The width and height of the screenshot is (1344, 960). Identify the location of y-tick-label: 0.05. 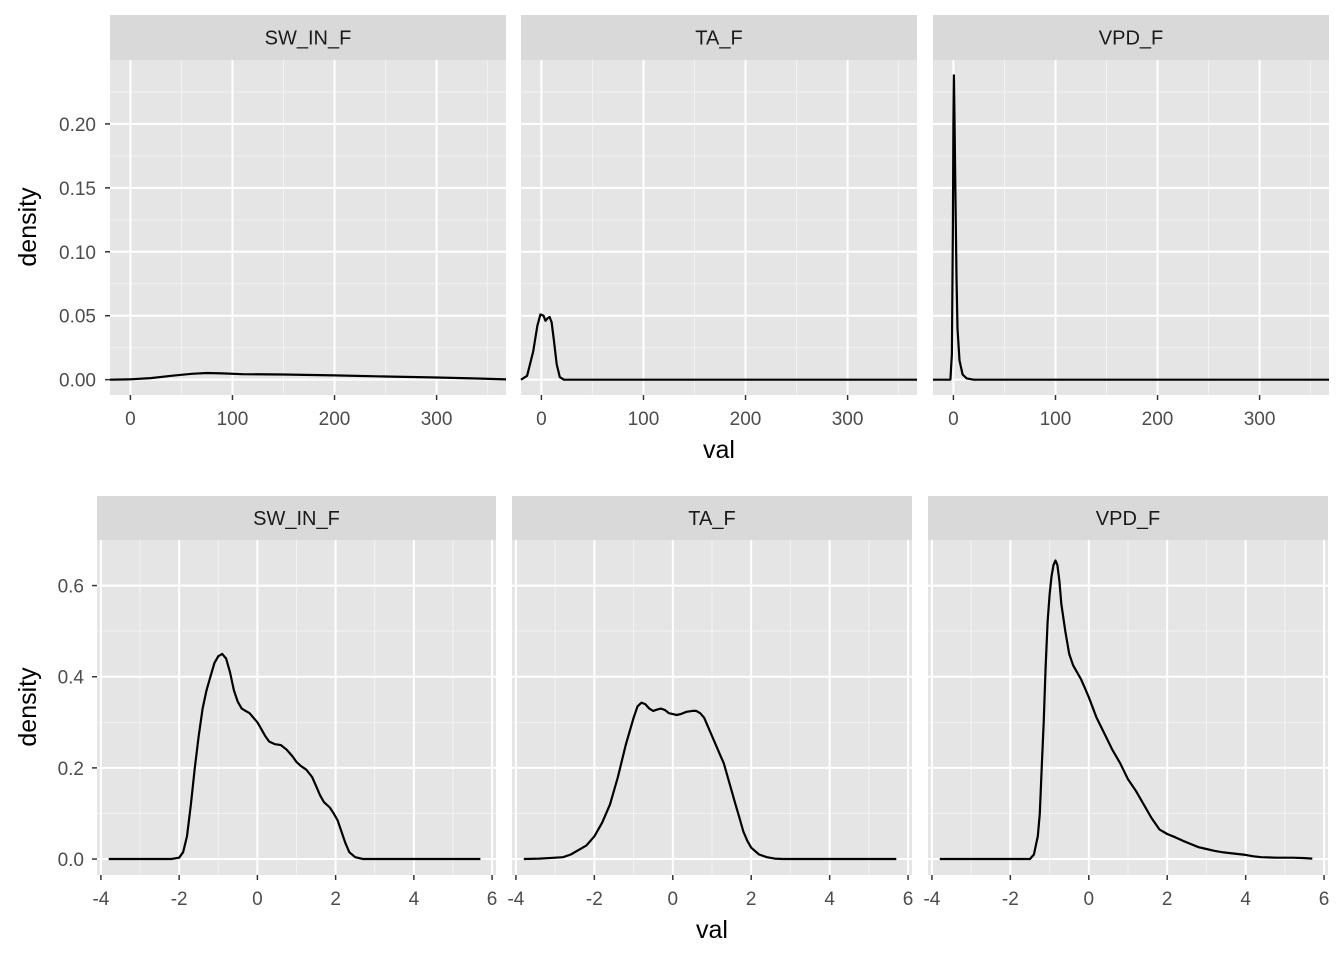
(77, 317).